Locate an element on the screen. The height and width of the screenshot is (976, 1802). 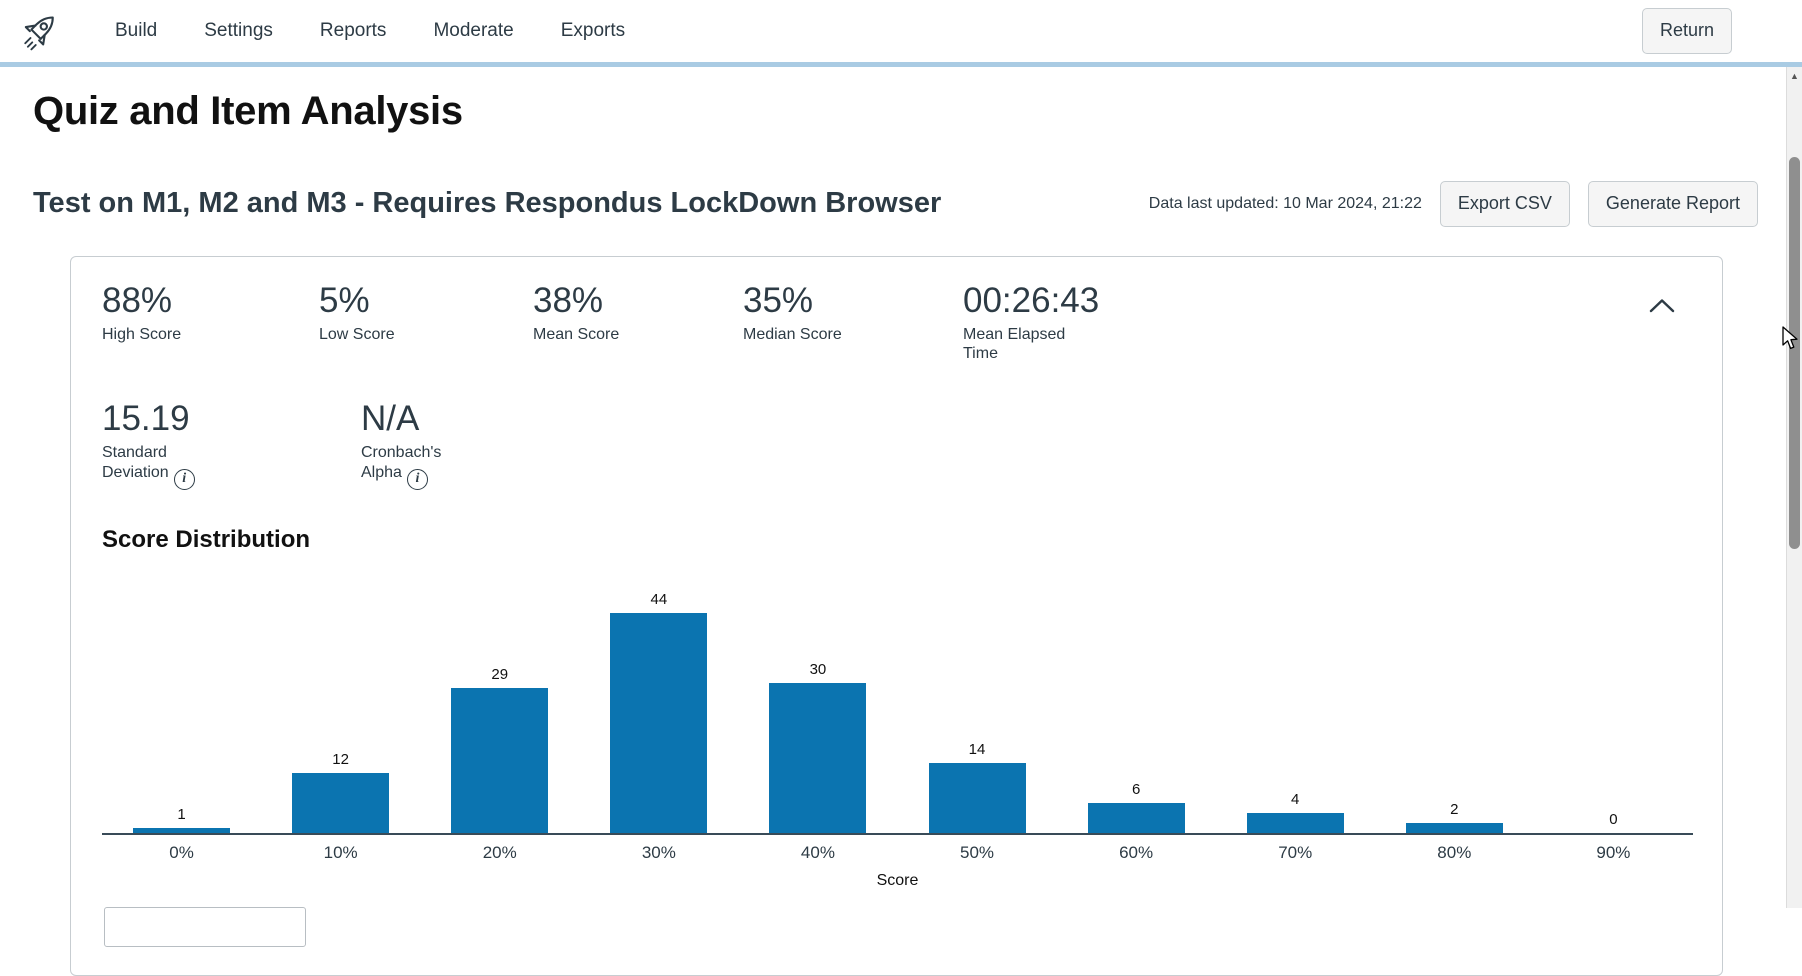
last-updated-text: Data last updated: 10 Mar 2024, 21:22 is located at coordinates (1285, 203).